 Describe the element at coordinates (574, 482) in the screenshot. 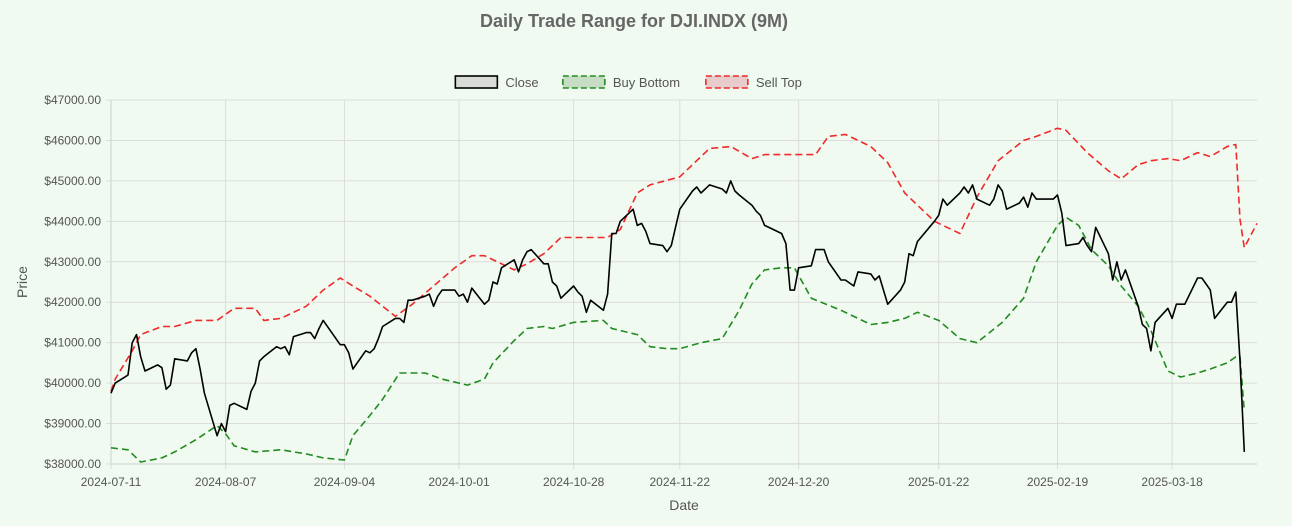

I see `x-tick-label: 2024-10-28` at that location.